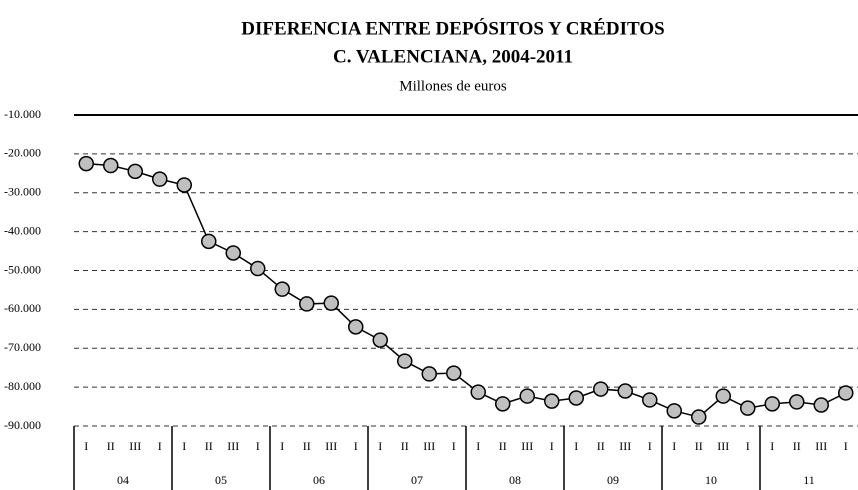  Describe the element at coordinates (22, 308) in the screenshot. I see `y-tick-label: -60.000` at that location.